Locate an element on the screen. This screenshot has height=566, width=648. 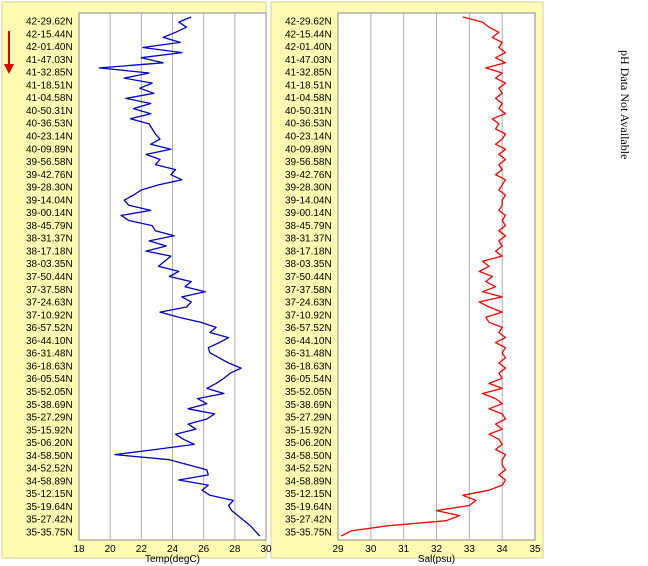
sal-station-label: 36-57.52N is located at coordinates (308, 328).